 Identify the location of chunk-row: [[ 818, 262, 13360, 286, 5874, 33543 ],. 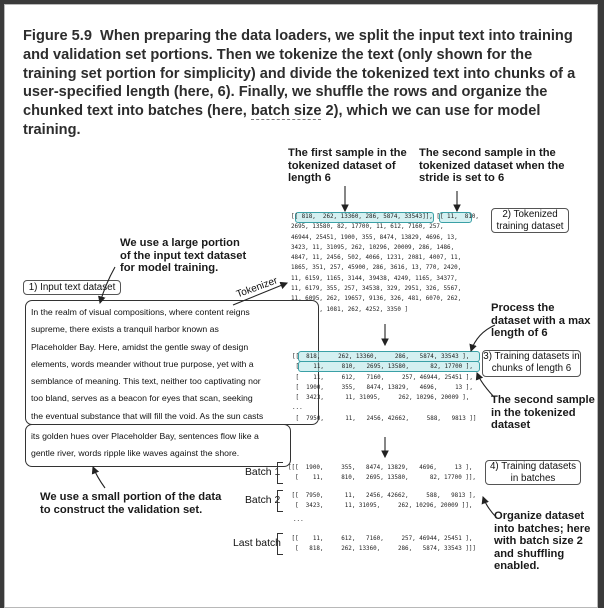
(381, 357).